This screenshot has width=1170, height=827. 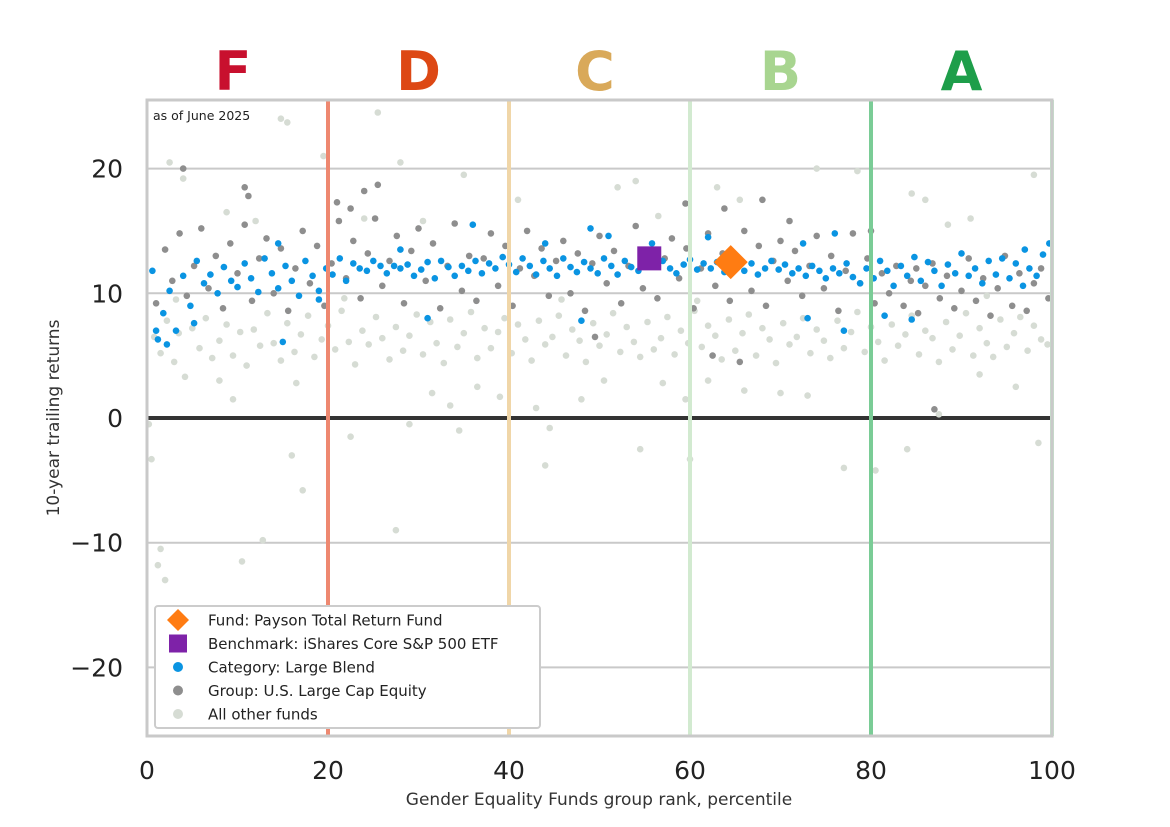 I want to click on grade-label-b: B, so click(x=780, y=71).